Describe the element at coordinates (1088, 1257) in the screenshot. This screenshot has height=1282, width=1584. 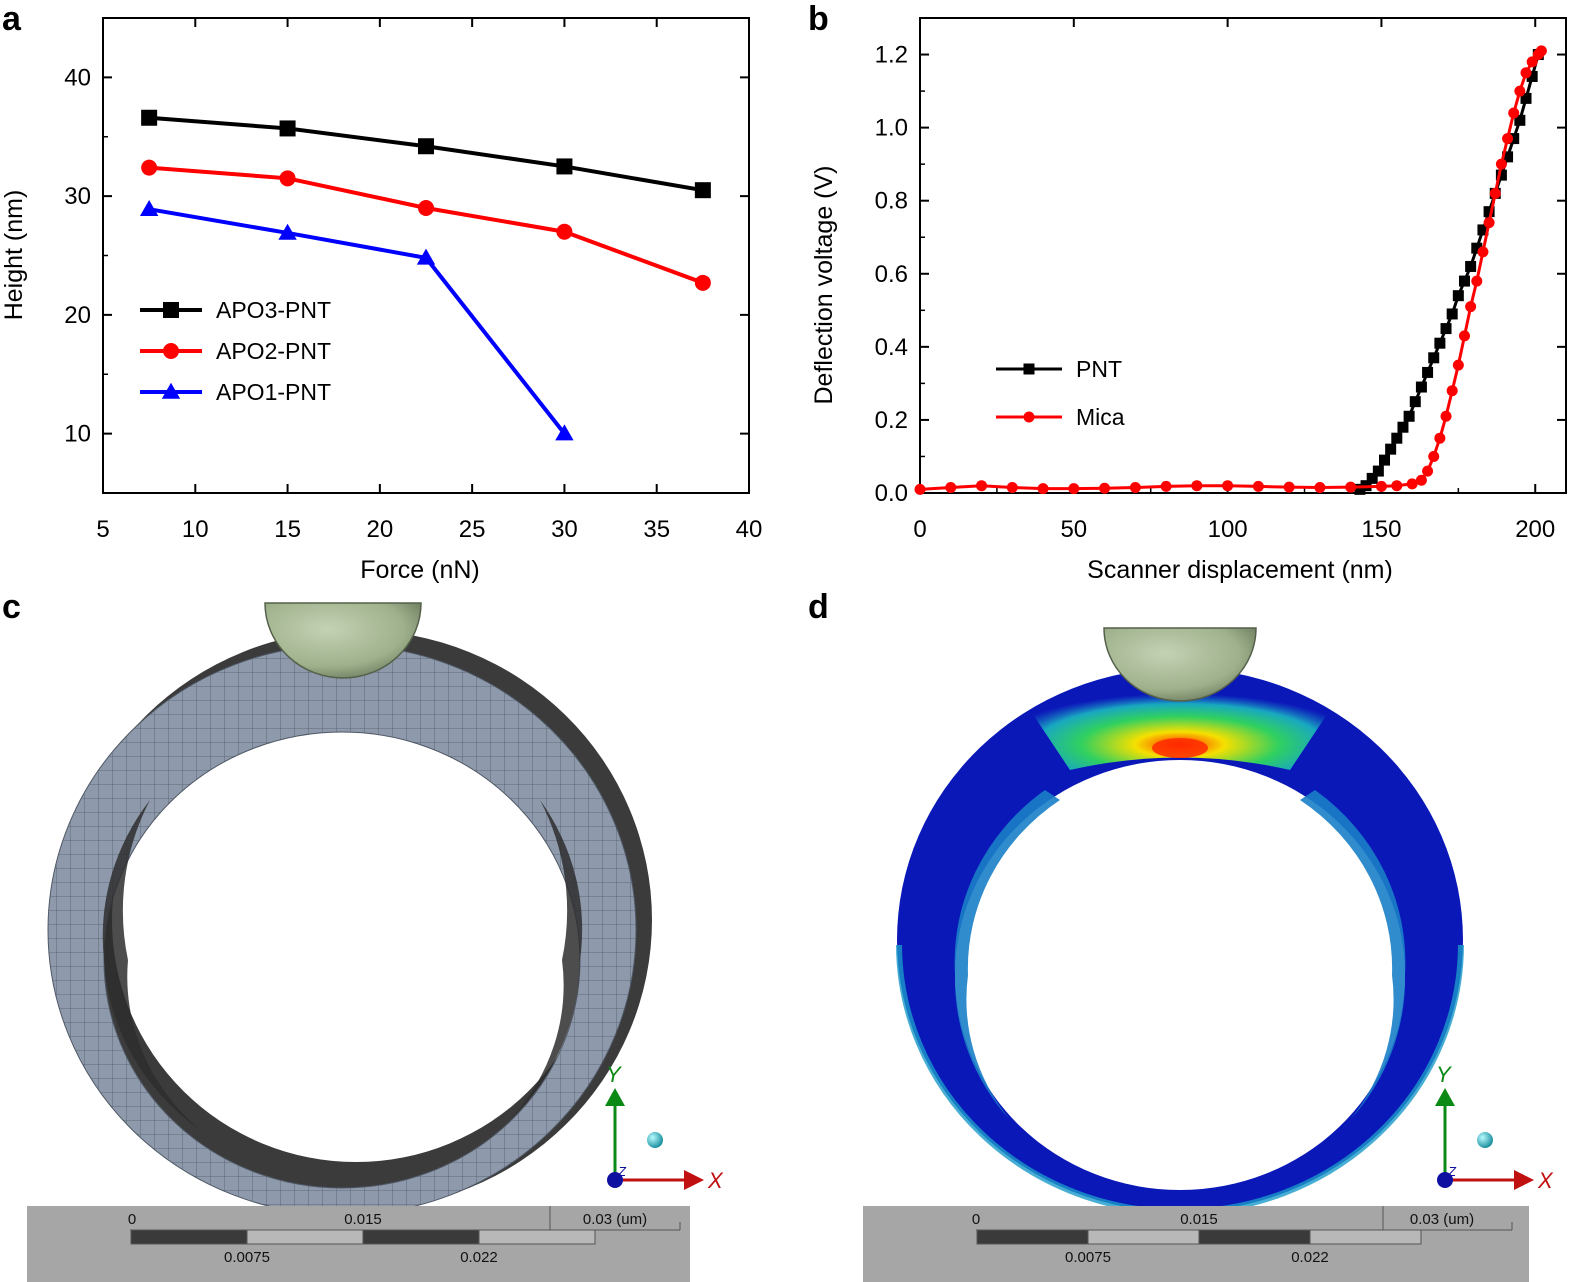
I see `scale-d-label-3: 0.0075` at that location.